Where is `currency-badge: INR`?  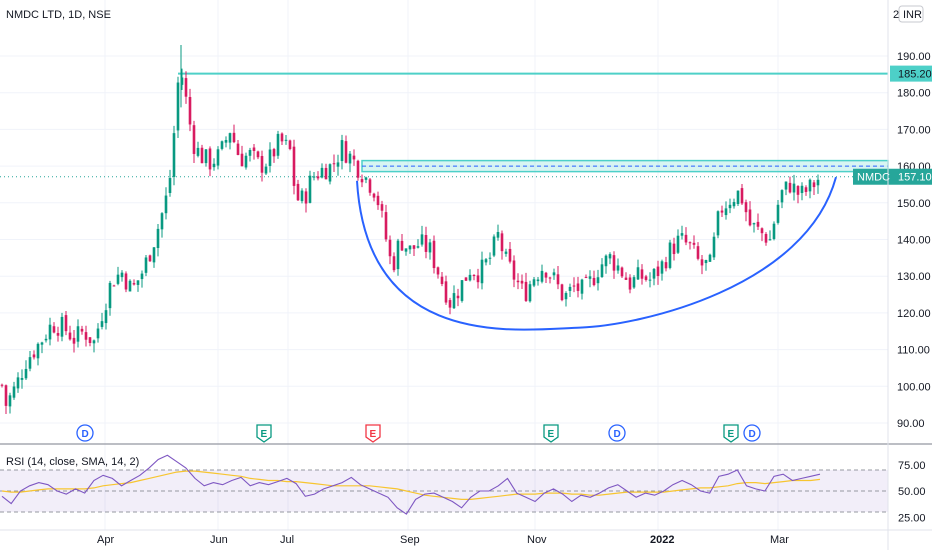 currency-badge: INR is located at coordinates (911, 14).